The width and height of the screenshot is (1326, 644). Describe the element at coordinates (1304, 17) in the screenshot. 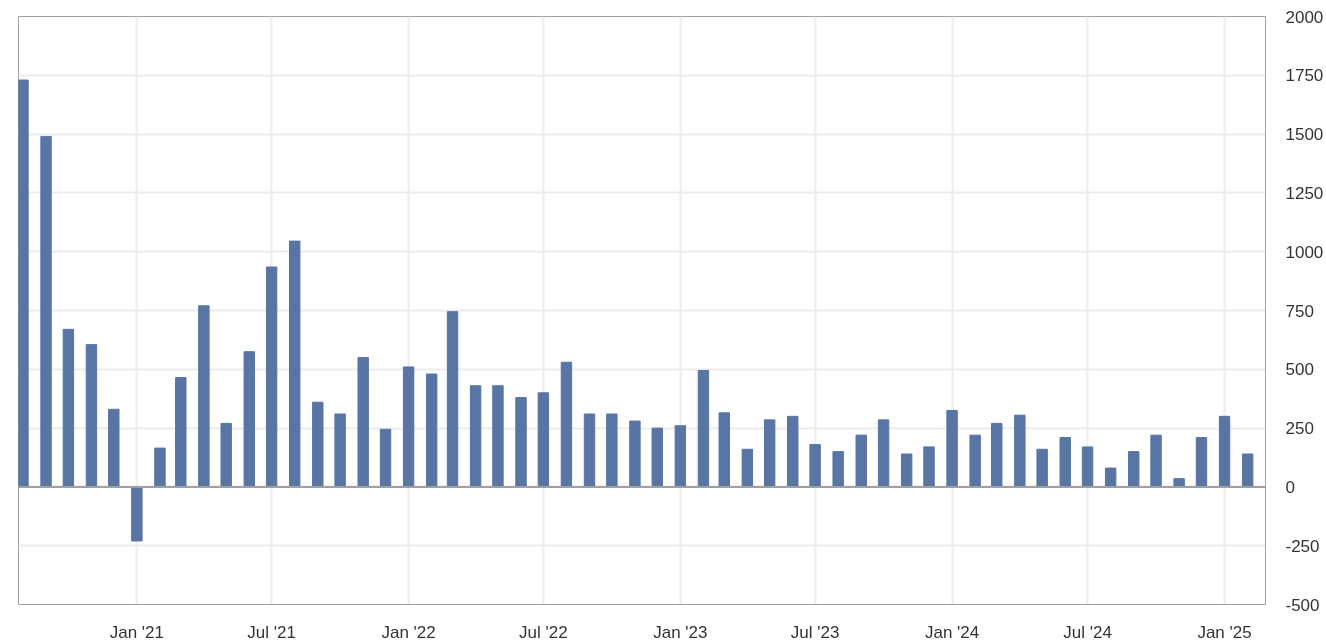

I see `y-tick-label: 2000` at that location.